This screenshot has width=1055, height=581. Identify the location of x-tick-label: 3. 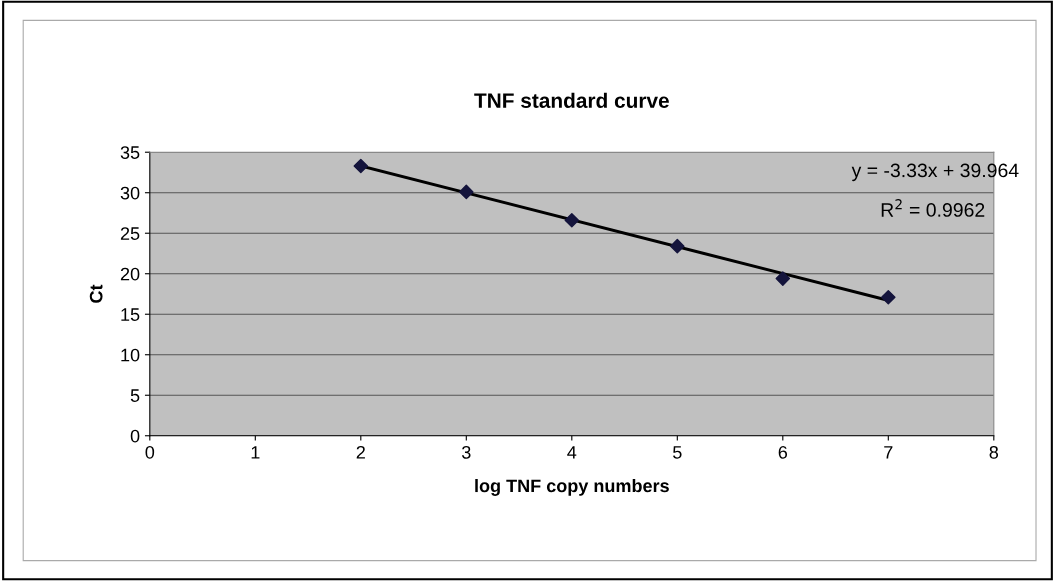
(466, 452).